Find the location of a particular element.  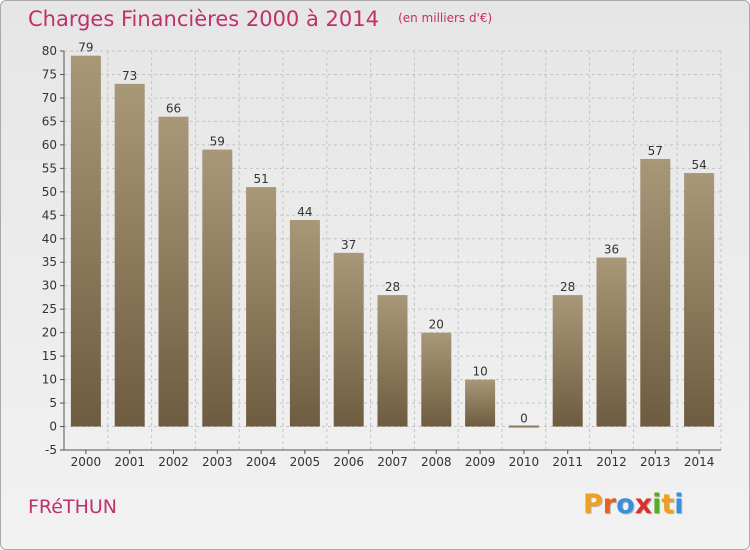

x-tick-label: 2001 is located at coordinates (129, 462).